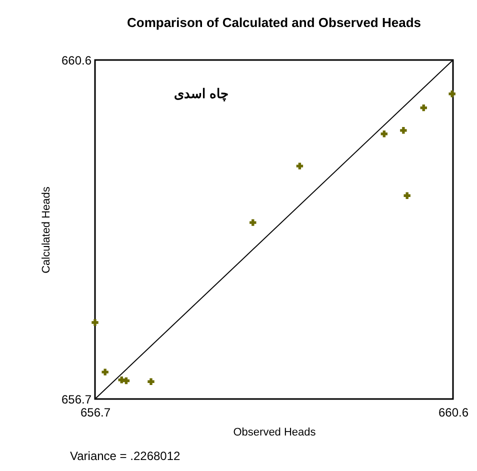 The image size is (477, 471). I want to click on y-axis-title: Calculated Heads, so click(46, 230).